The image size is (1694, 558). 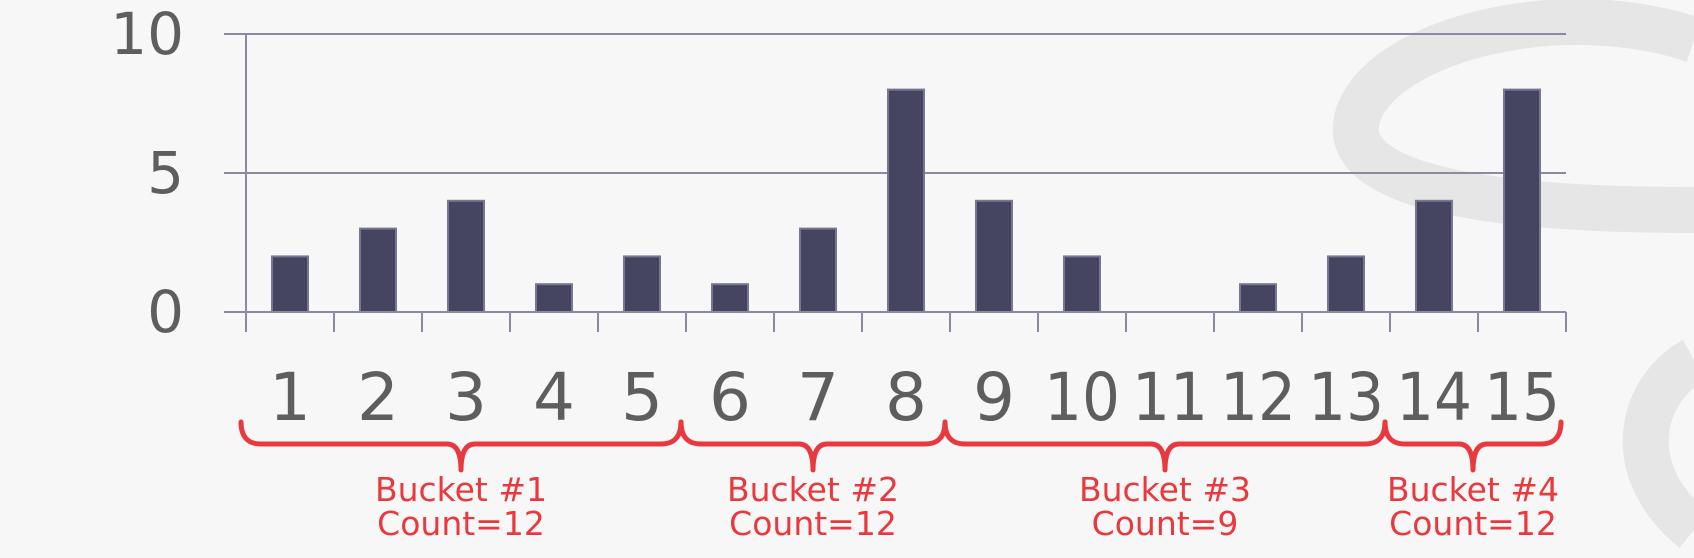 What do you see at coordinates (818, 397) in the screenshot?
I see `x-tick-label: 7` at bounding box center [818, 397].